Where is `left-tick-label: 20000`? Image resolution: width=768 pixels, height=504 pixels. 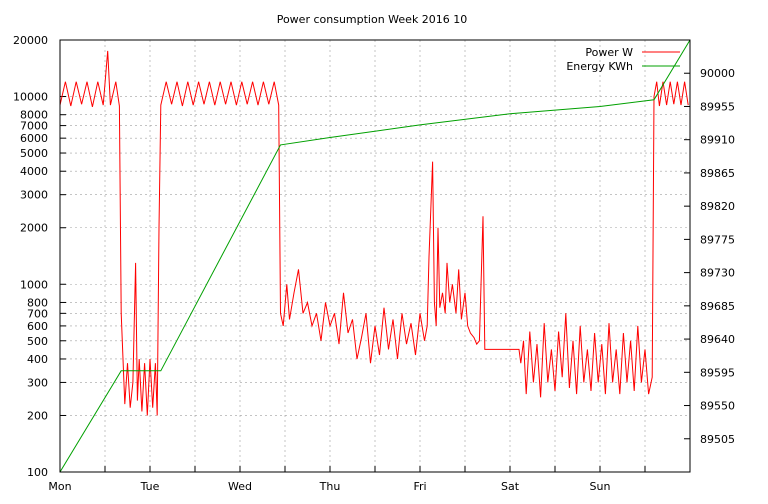 left-tick-label: 20000 is located at coordinates (30, 40).